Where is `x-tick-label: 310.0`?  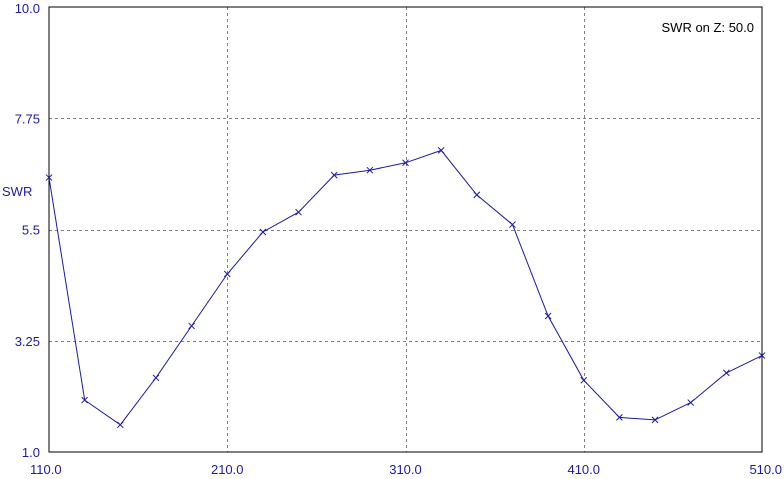
x-tick-label: 310.0 is located at coordinates (405, 469).